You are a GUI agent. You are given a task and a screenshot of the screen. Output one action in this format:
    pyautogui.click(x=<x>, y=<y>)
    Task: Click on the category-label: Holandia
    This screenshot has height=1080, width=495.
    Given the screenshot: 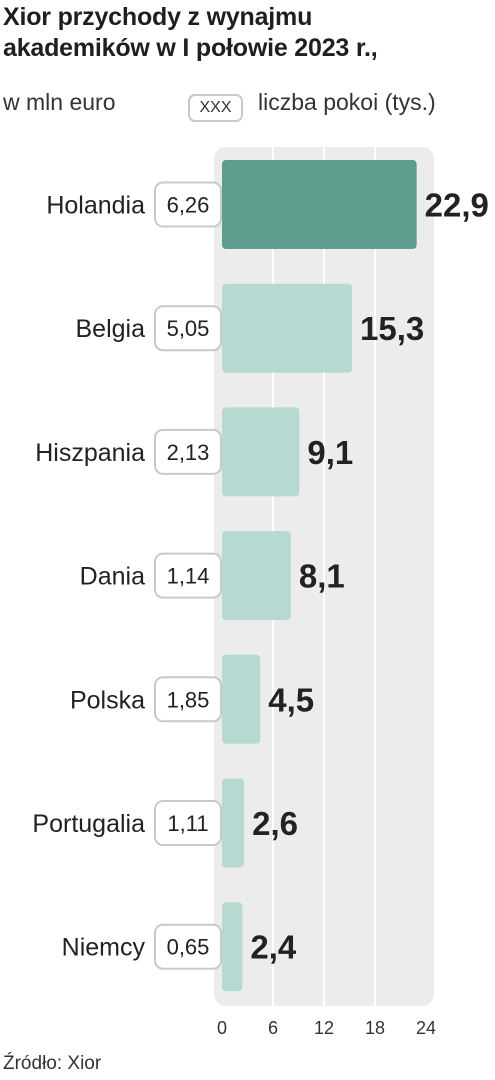 What is the action you would take?
    pyautogui.click(x=95, y=206)
    